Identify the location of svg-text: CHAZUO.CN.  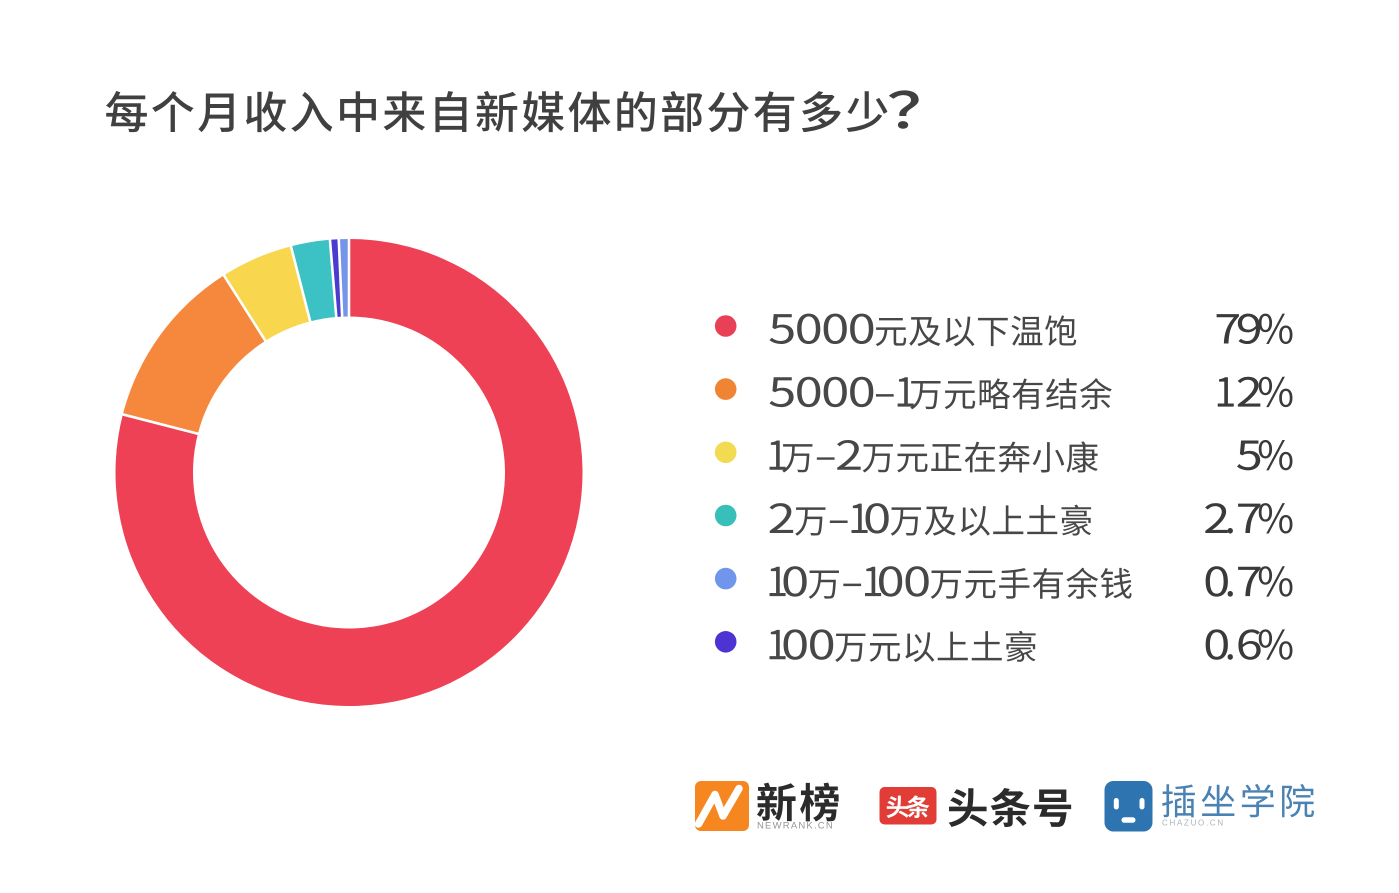
(1193, 823).